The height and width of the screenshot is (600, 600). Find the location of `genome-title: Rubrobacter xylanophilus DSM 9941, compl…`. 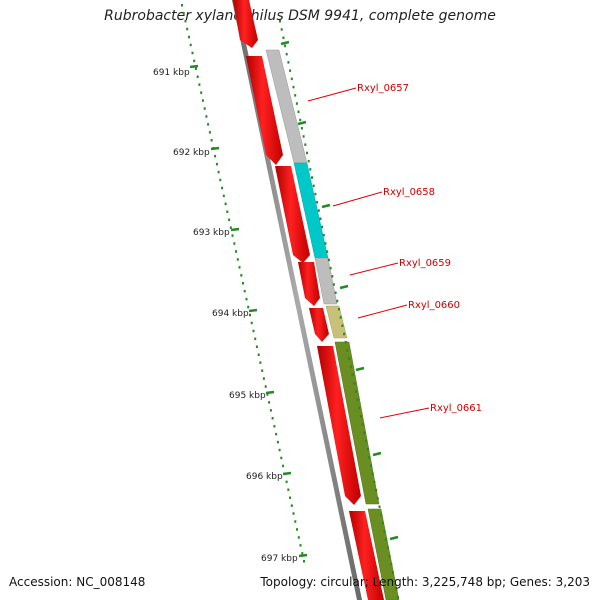

genome-title: Rubrobacter xylanophilus DSM 9941, compl… is located at coordinates (300, 16).